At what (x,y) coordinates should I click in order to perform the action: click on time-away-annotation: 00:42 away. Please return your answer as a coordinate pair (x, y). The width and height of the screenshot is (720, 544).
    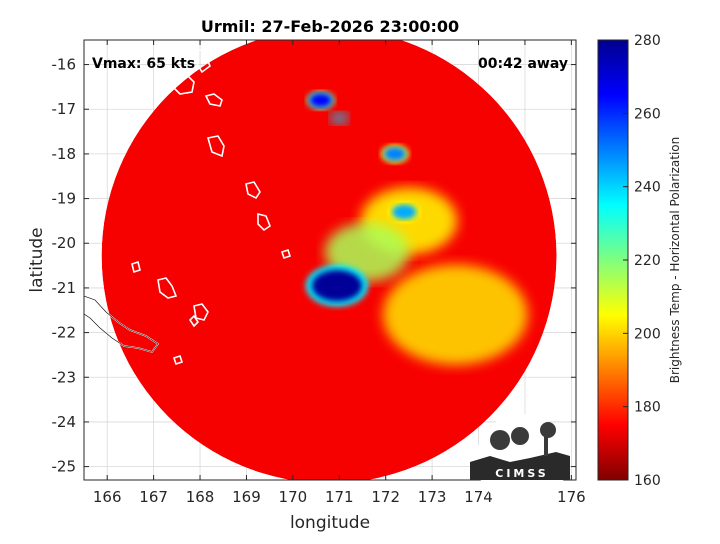
    Looking at the image, I should click on (523, 64).